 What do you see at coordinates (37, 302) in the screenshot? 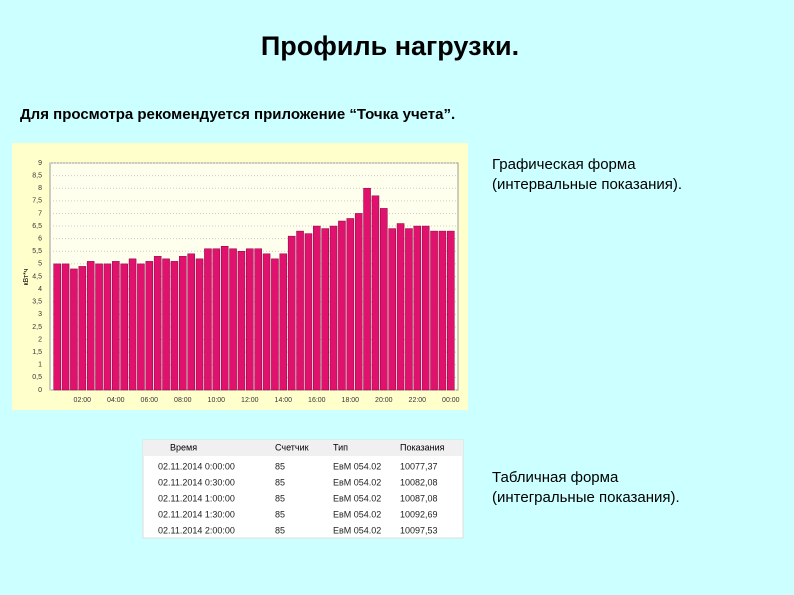
I see `y-tick-label: 3,5` at bounding box center [37, 302].